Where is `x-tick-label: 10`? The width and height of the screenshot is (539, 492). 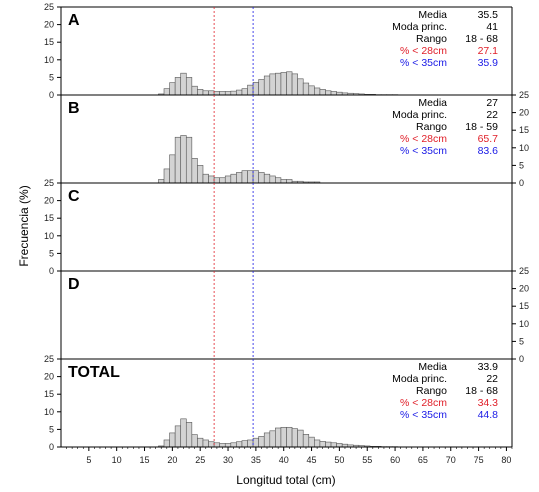
x-tick-label: 10 is located at coordinates (117, 460).